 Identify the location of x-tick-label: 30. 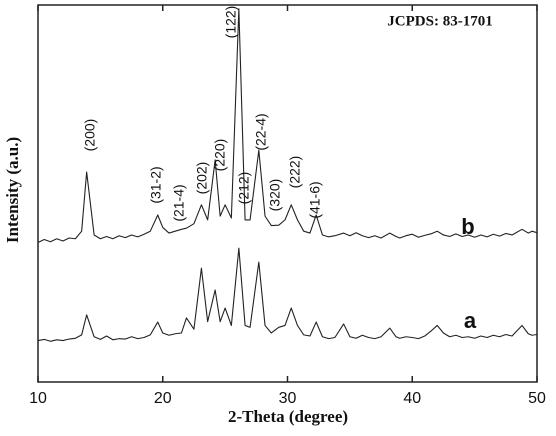
(288, 398).